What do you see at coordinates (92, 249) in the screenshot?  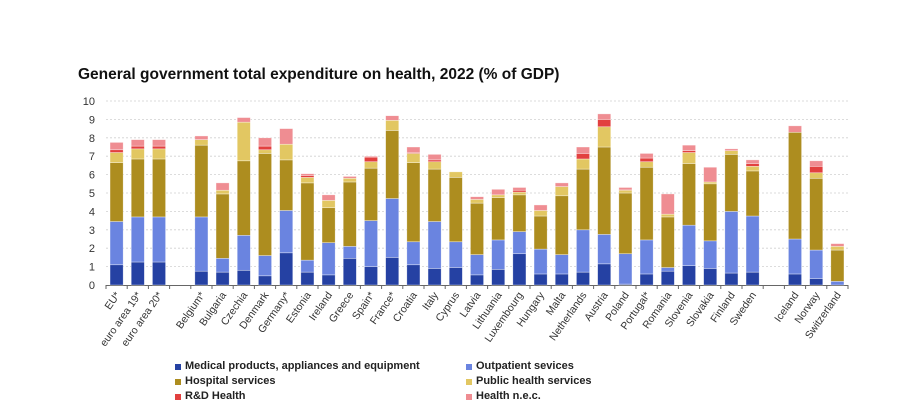 I see `y-tick-label: 2` at bounding box center [92, 249].